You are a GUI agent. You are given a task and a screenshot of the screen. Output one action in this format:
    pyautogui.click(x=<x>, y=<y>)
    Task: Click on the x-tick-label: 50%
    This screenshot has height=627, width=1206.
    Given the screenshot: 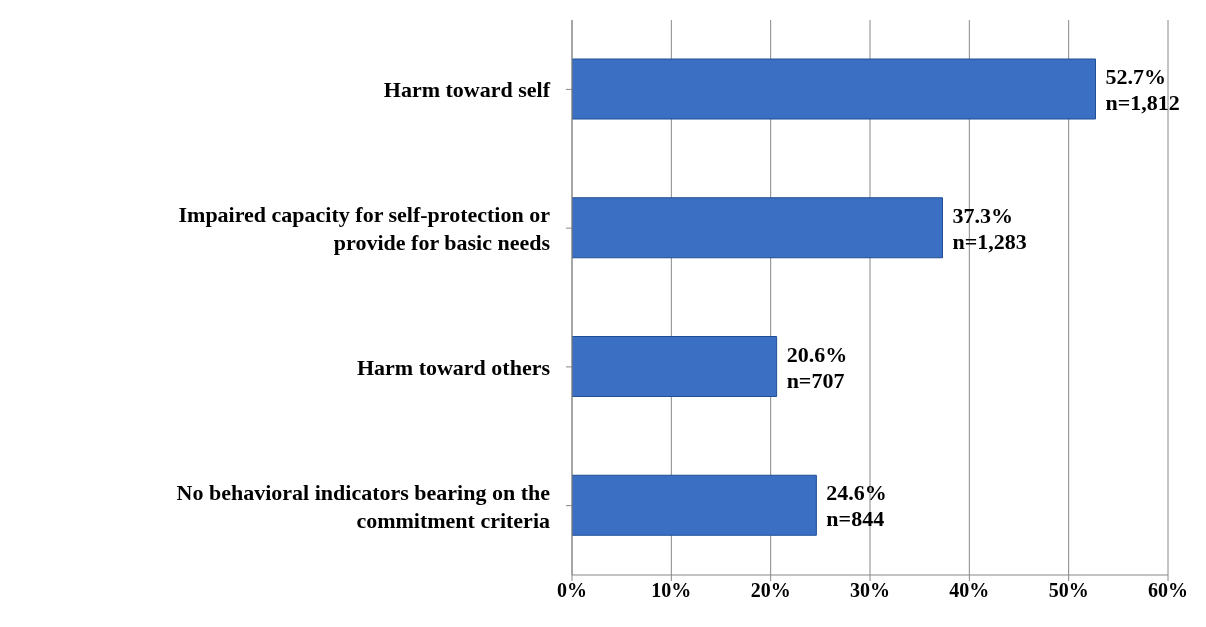 What is the action you would take?
    pyautogui.click(x=1068, y=590)
    